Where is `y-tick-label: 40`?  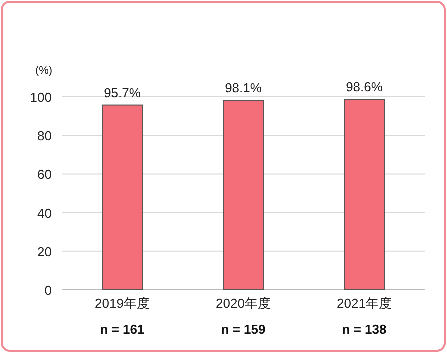
y-tick-label: 40 is located at coordinates (45, 213).